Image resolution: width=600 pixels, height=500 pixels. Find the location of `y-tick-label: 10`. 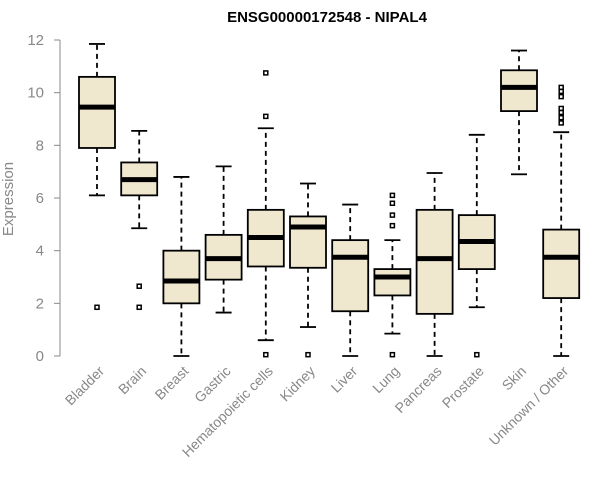

y-tick-label: 10 is located at coordinates (35, 93).